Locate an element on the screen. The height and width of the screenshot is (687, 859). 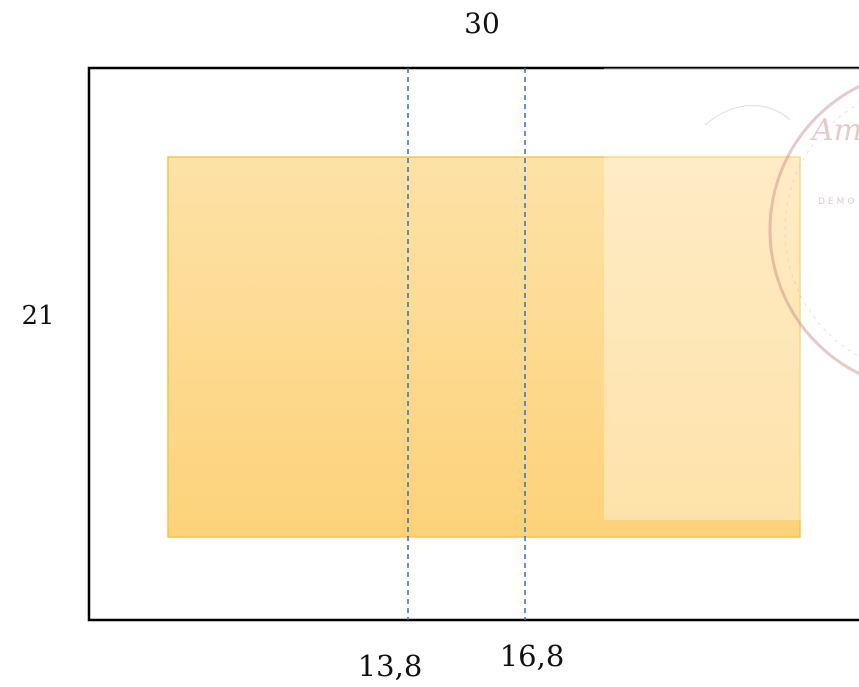
watermark-text: DEMO is located at coordinates (837, 202).